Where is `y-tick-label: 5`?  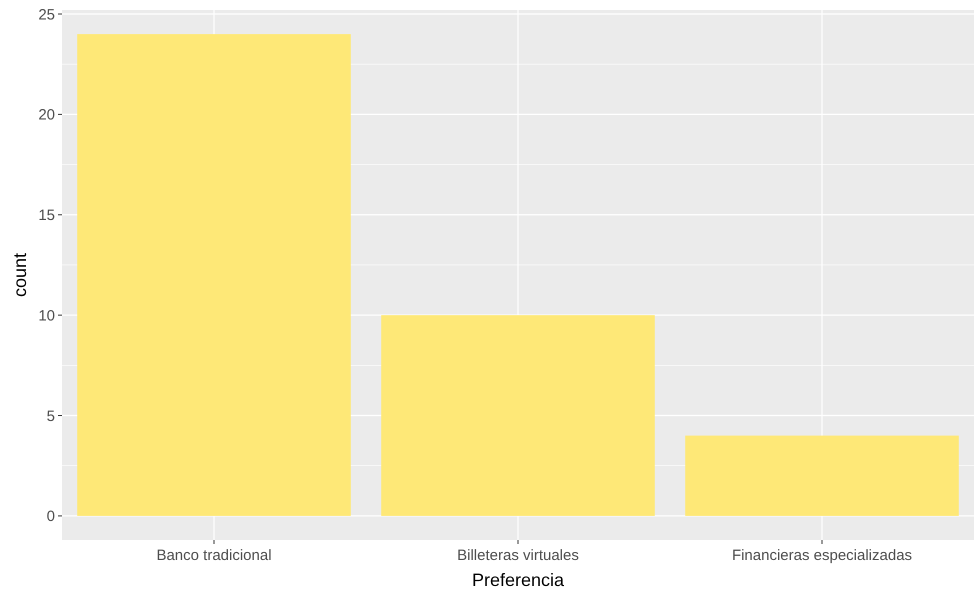
y-tick-label: 5 is located at coordinates (50, 416).